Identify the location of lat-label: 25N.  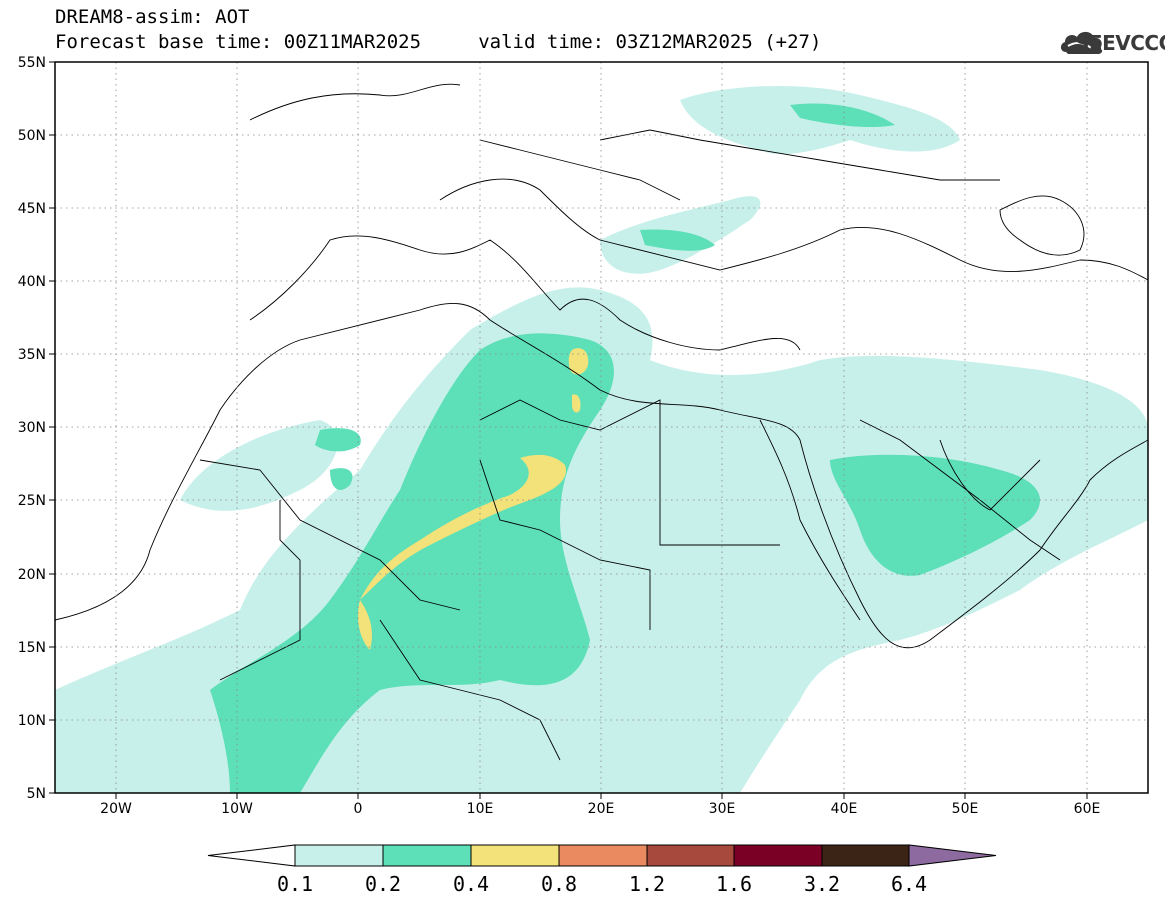
(32, 501).